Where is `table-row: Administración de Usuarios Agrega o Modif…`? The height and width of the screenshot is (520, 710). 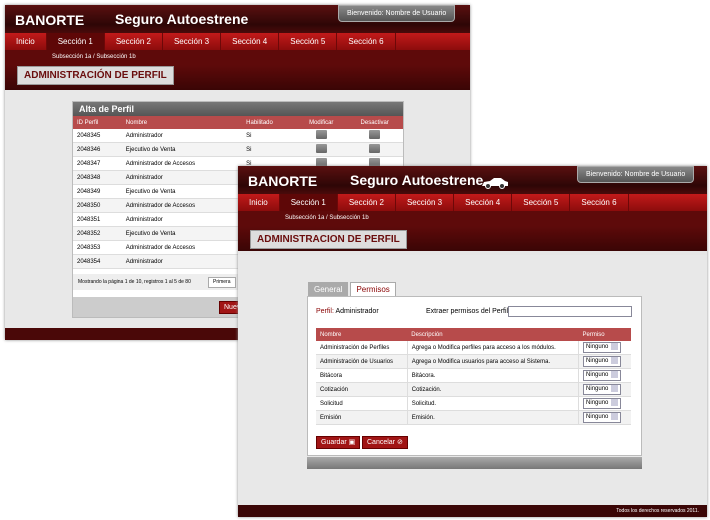 table-row: Administración de Usuarios Agrega o Modif… is located at coordinates (473, 361).